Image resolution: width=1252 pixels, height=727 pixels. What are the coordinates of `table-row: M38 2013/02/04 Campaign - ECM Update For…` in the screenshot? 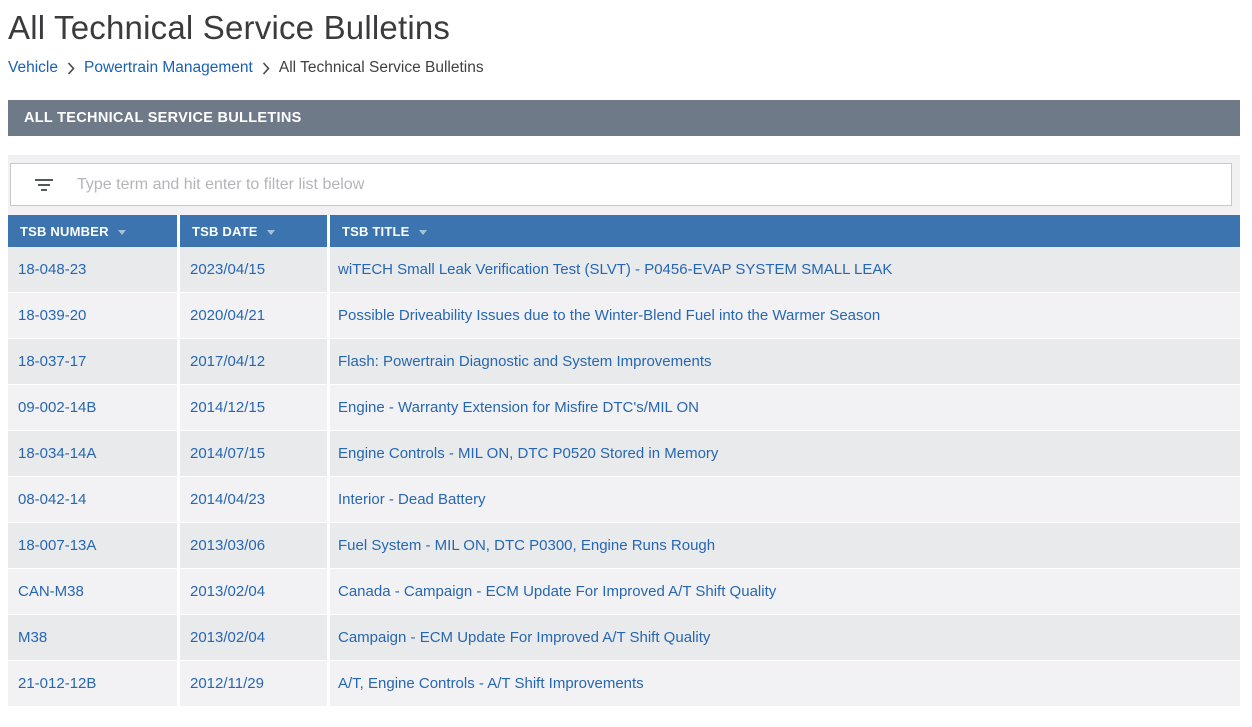 It's located at (624, 638).